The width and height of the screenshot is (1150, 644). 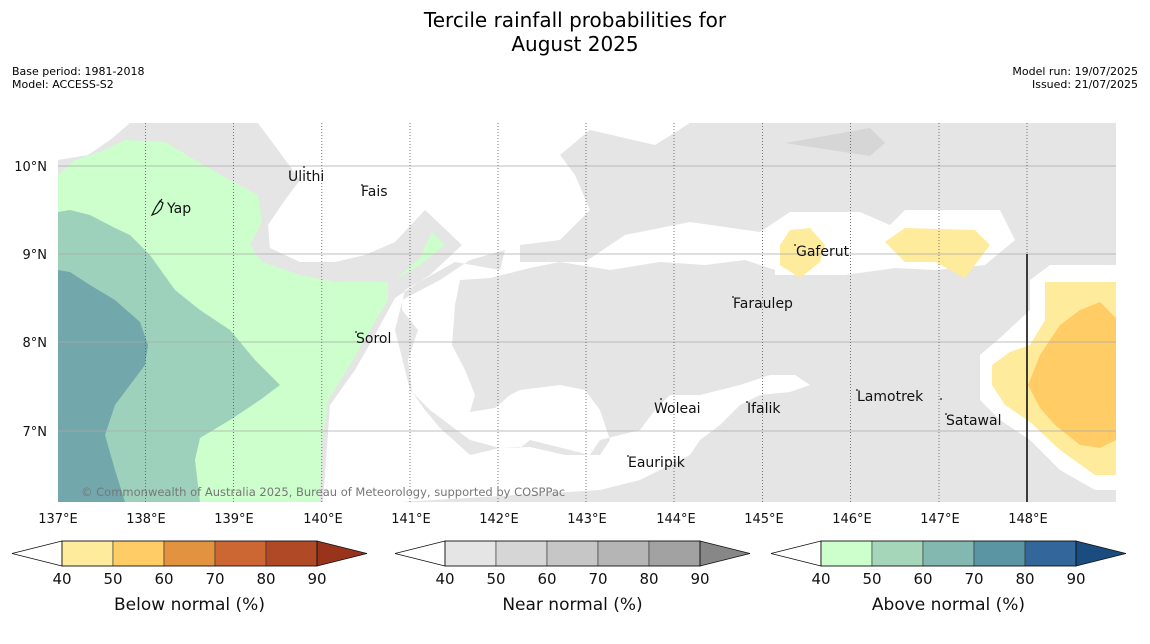 What do you see at coordinates (575, 20) in the screenshot?
I see `title-line-1: Tercile rainfall probabilities for` at bounding box center [575, 20].